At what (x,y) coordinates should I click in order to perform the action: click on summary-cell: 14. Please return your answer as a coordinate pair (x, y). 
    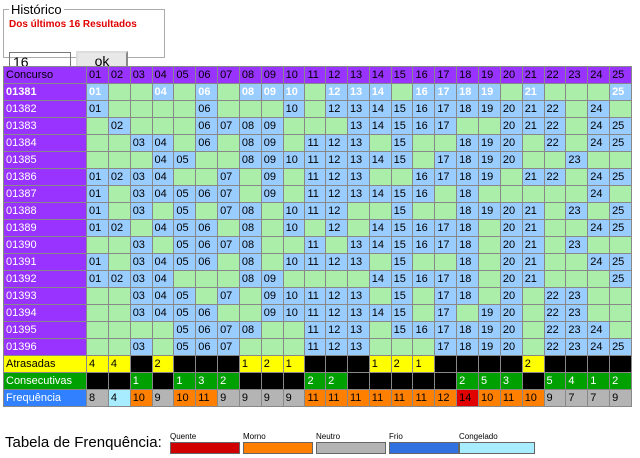
    Looking at the image, I should click on (467, 398).